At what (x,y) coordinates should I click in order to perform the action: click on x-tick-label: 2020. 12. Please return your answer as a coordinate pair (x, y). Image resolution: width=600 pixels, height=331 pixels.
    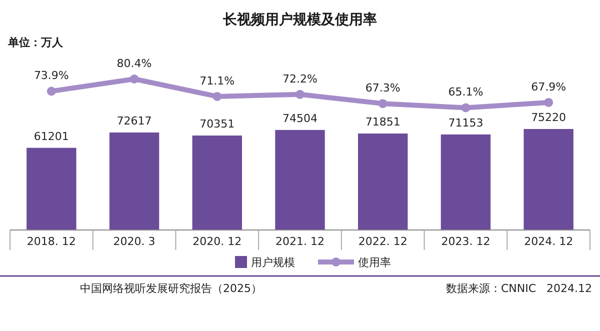
    Looking at the image, I should click on (217, 241).